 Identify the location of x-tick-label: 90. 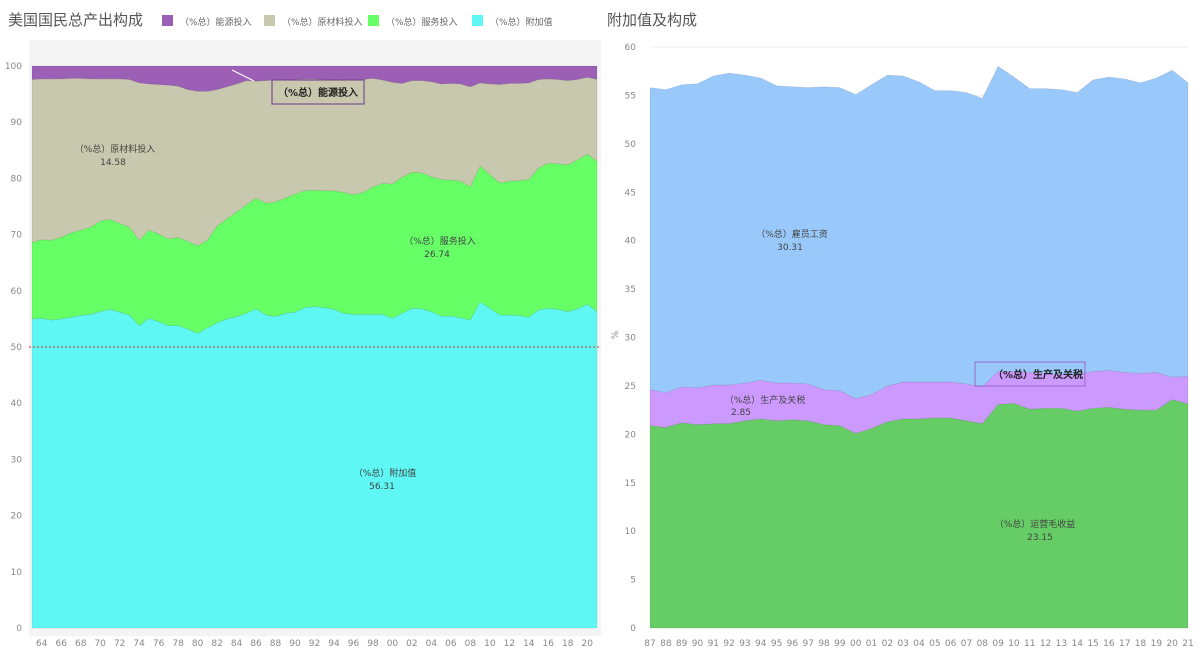
(295, 644).